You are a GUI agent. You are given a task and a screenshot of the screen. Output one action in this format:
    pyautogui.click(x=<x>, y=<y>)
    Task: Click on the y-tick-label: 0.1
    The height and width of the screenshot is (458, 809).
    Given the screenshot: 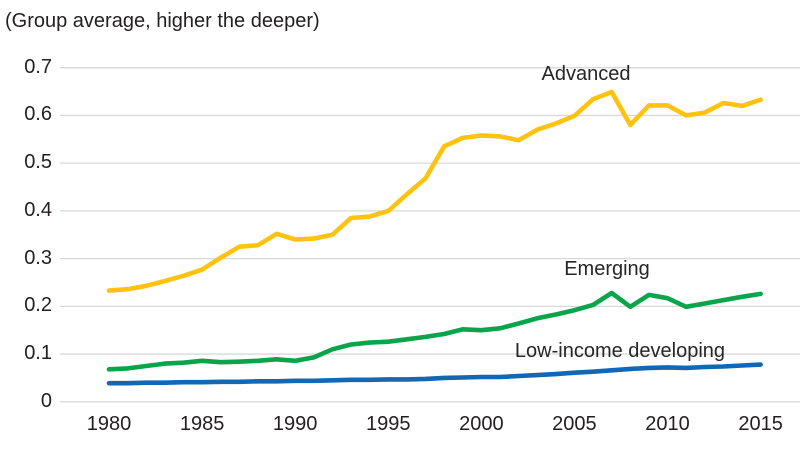 What is the action you would take?
    pyautogui.click(x=38, y=353)
    